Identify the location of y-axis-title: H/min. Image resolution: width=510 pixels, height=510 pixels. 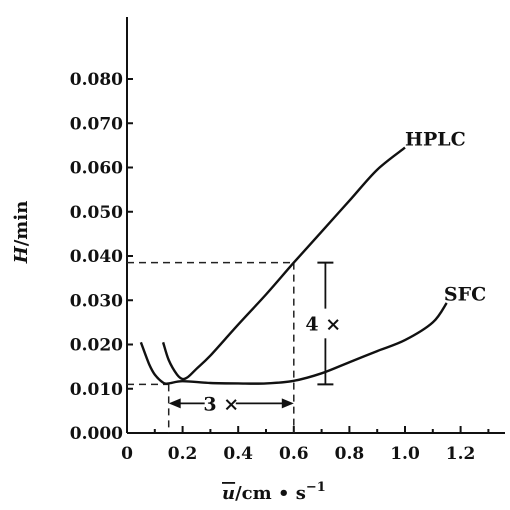
(21, 233).